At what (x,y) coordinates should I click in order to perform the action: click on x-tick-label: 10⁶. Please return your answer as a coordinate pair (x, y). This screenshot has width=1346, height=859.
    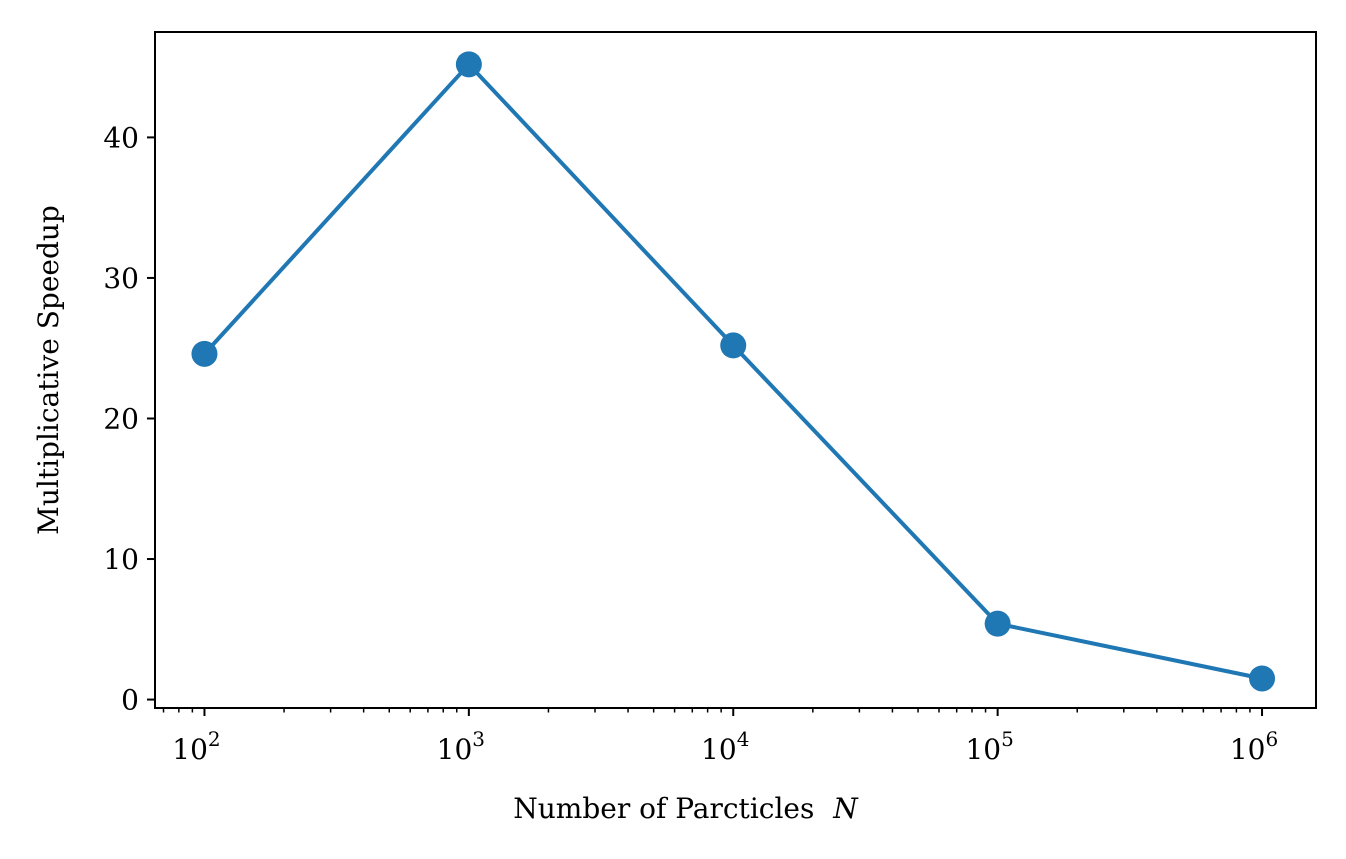
    Looking at the image, I should click on (1254, 746).